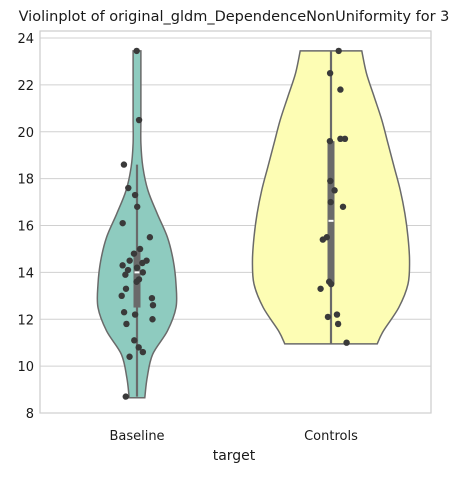 Image resolution: width=462 pixels, height=478 pixels. I want to click on y-tick-label: 20, so click(25, 133).